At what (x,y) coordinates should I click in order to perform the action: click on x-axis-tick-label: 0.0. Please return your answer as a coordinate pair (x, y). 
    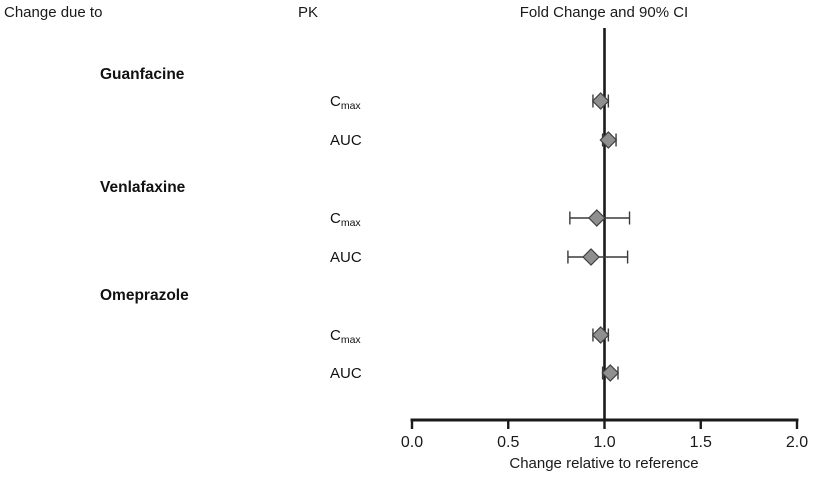
    Looking at the image, I should click on (412, 442).